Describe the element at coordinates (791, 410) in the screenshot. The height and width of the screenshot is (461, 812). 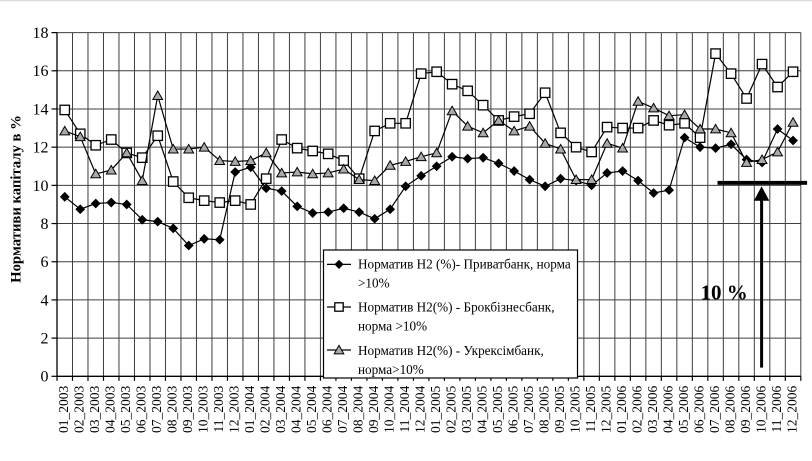
I see `svg-text: 12_2006` at that location.